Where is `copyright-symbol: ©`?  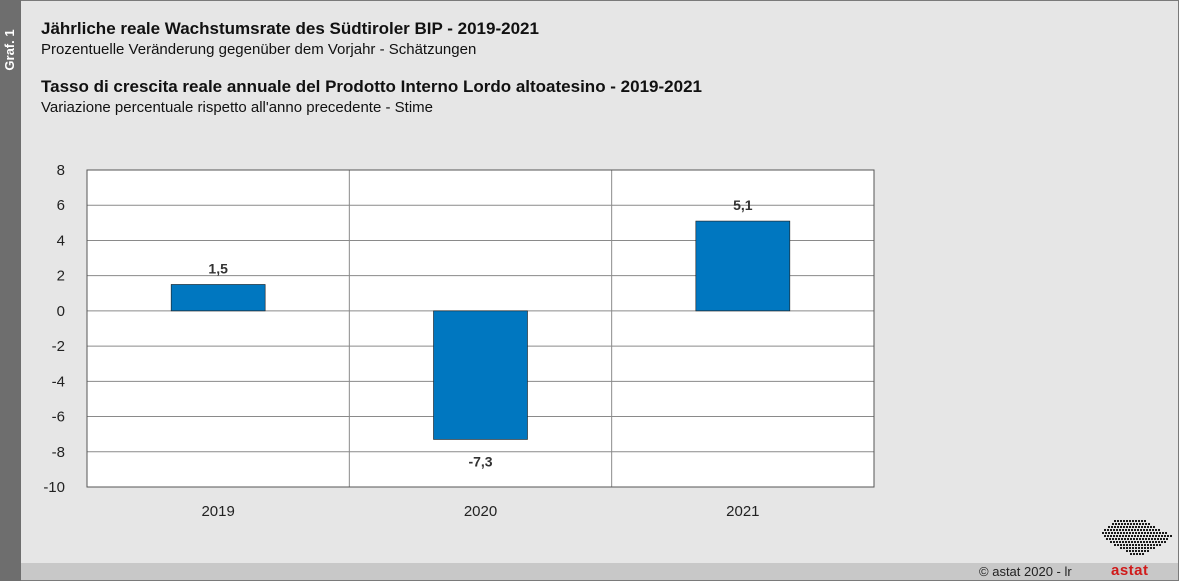
copyright-symbol: © is located at coordinates (984, 571).